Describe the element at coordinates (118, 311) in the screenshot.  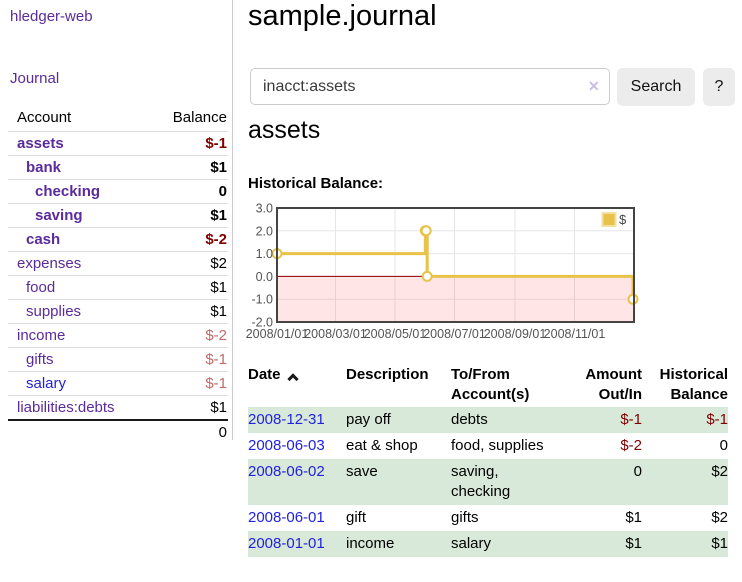
I see `account-row: supplies $1` at that location.